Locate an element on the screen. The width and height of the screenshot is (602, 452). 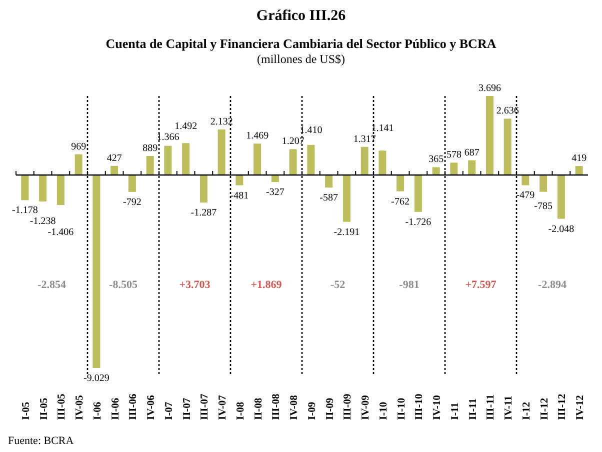
annotation: -2.854 is located at coordinates (52, 285).